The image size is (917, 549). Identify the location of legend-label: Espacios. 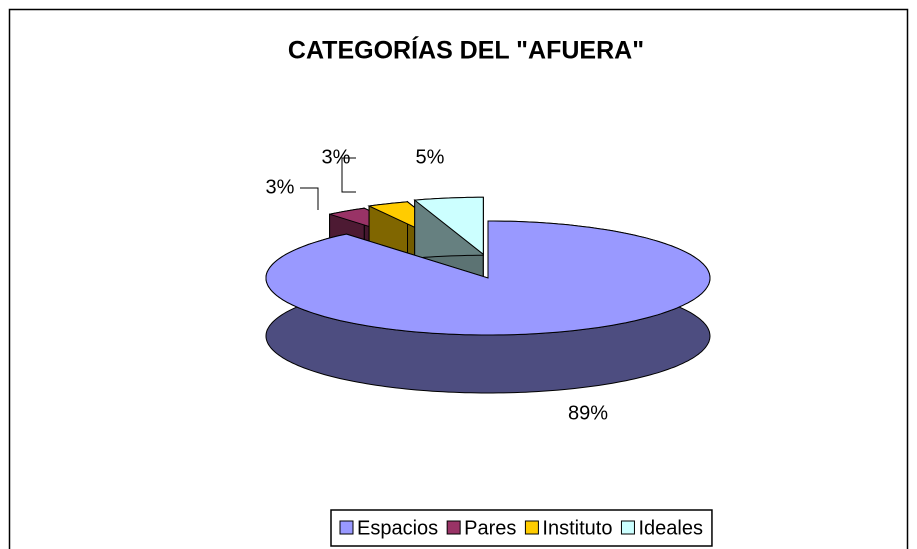
(397, 528).